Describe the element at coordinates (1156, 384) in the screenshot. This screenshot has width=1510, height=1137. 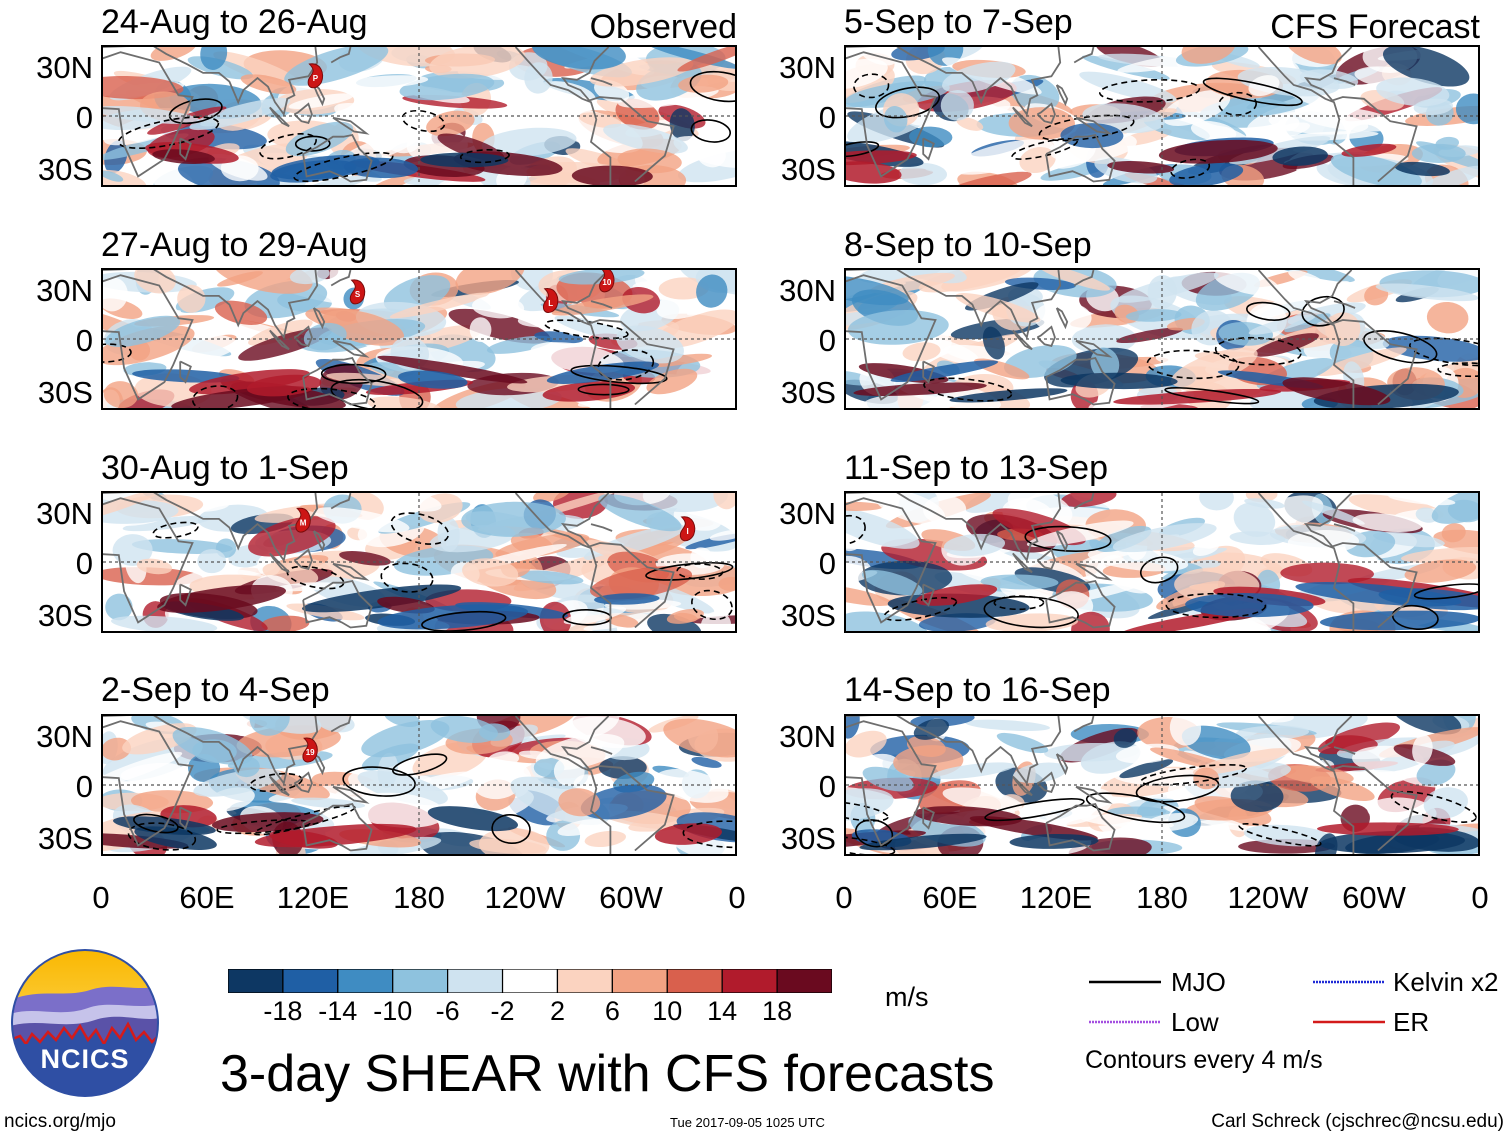
I see `southern-shear-band` at that location.